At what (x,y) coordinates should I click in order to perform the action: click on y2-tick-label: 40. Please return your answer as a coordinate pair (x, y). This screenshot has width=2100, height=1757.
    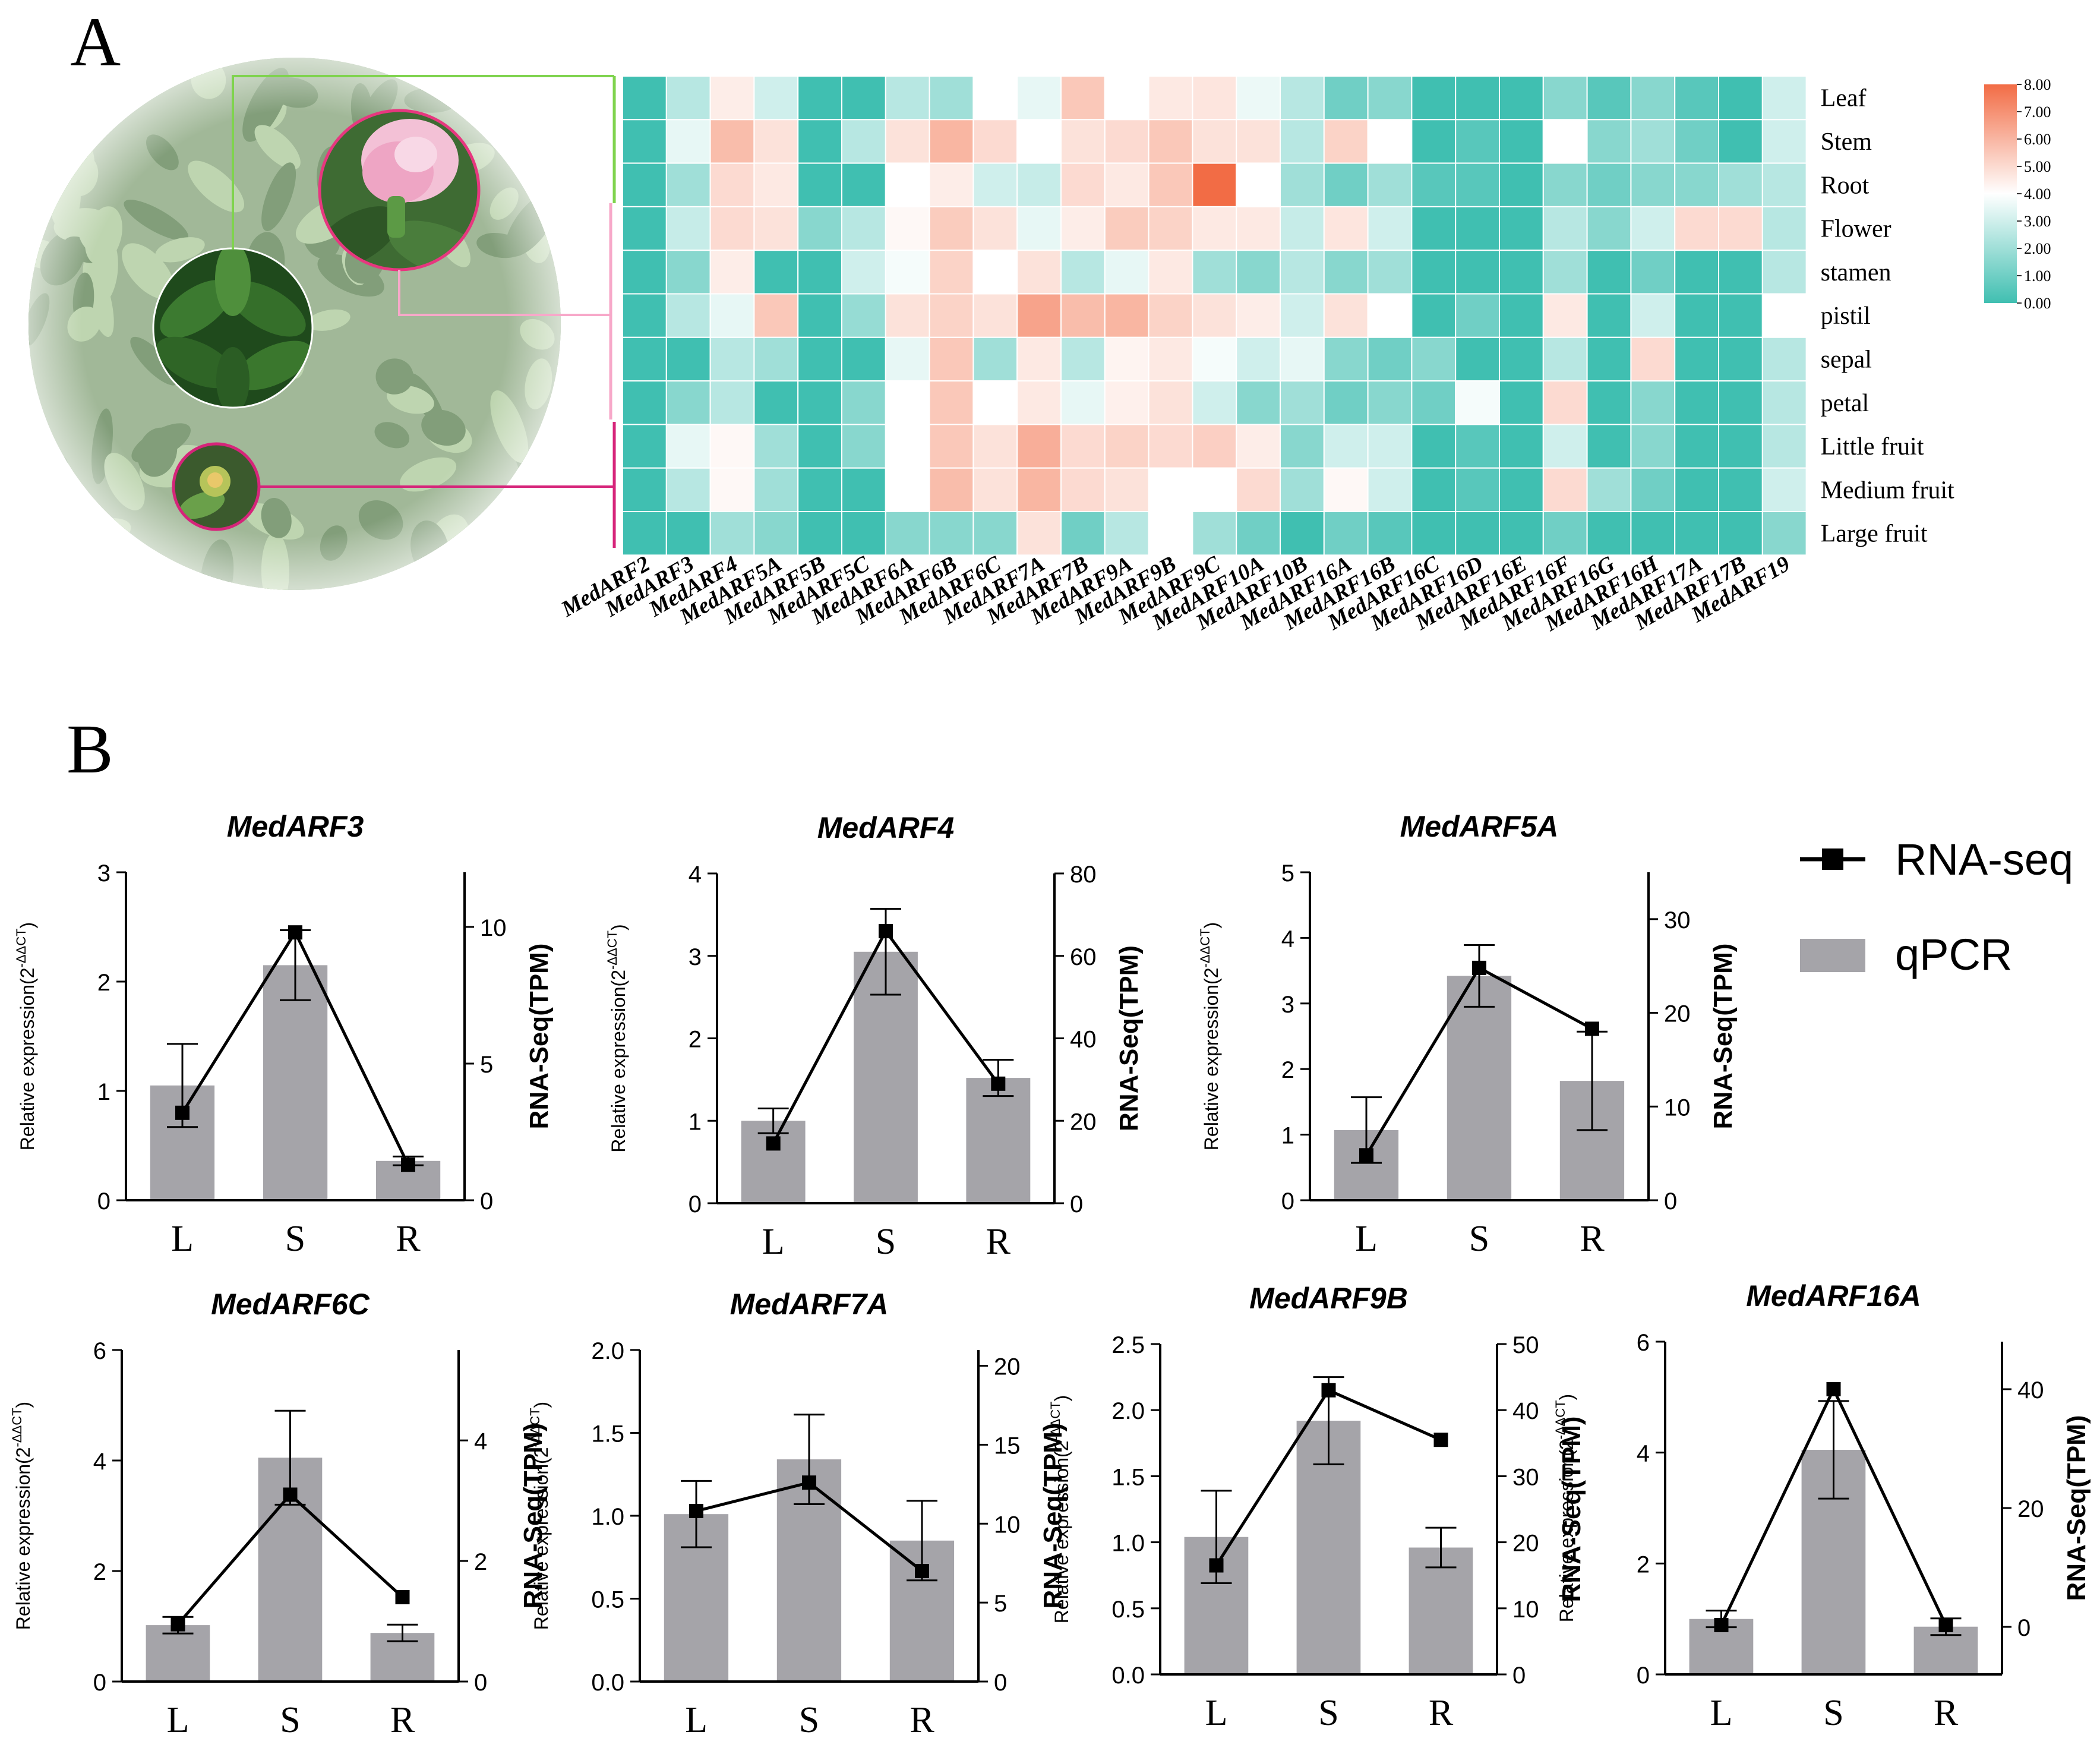
    Looking at the image, I should click on (2030, 1390).